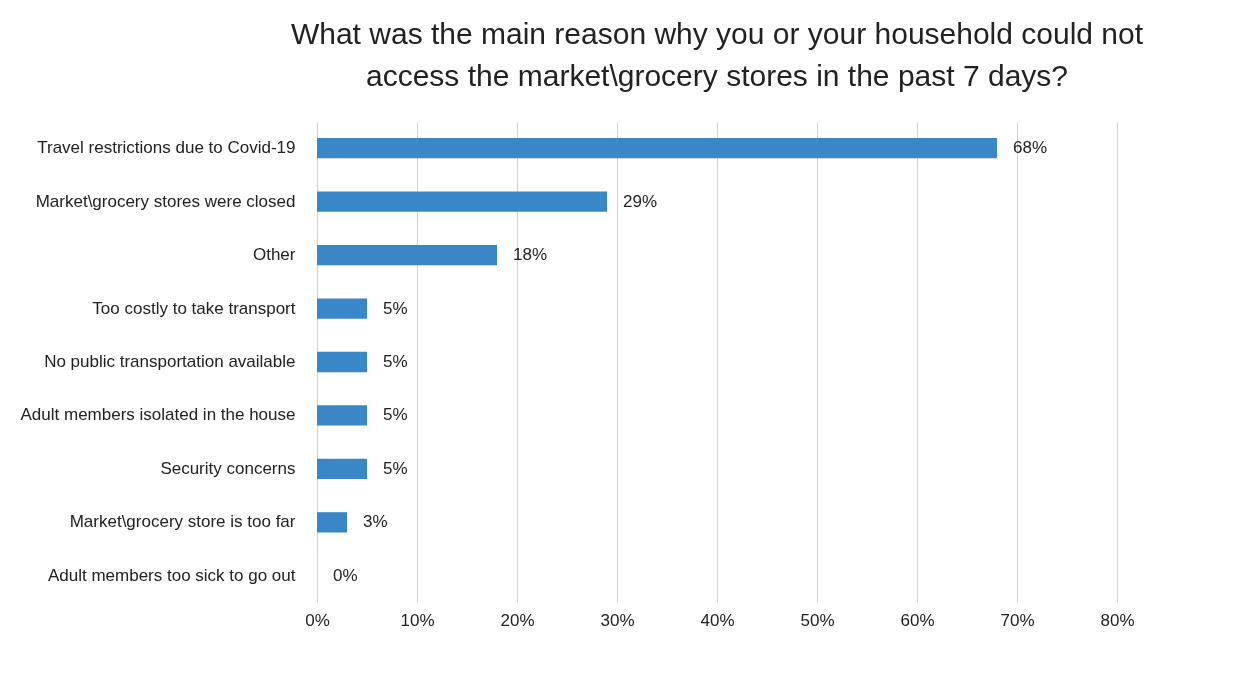  I want to click on x-tick-label: 60%, so click(917, 620).